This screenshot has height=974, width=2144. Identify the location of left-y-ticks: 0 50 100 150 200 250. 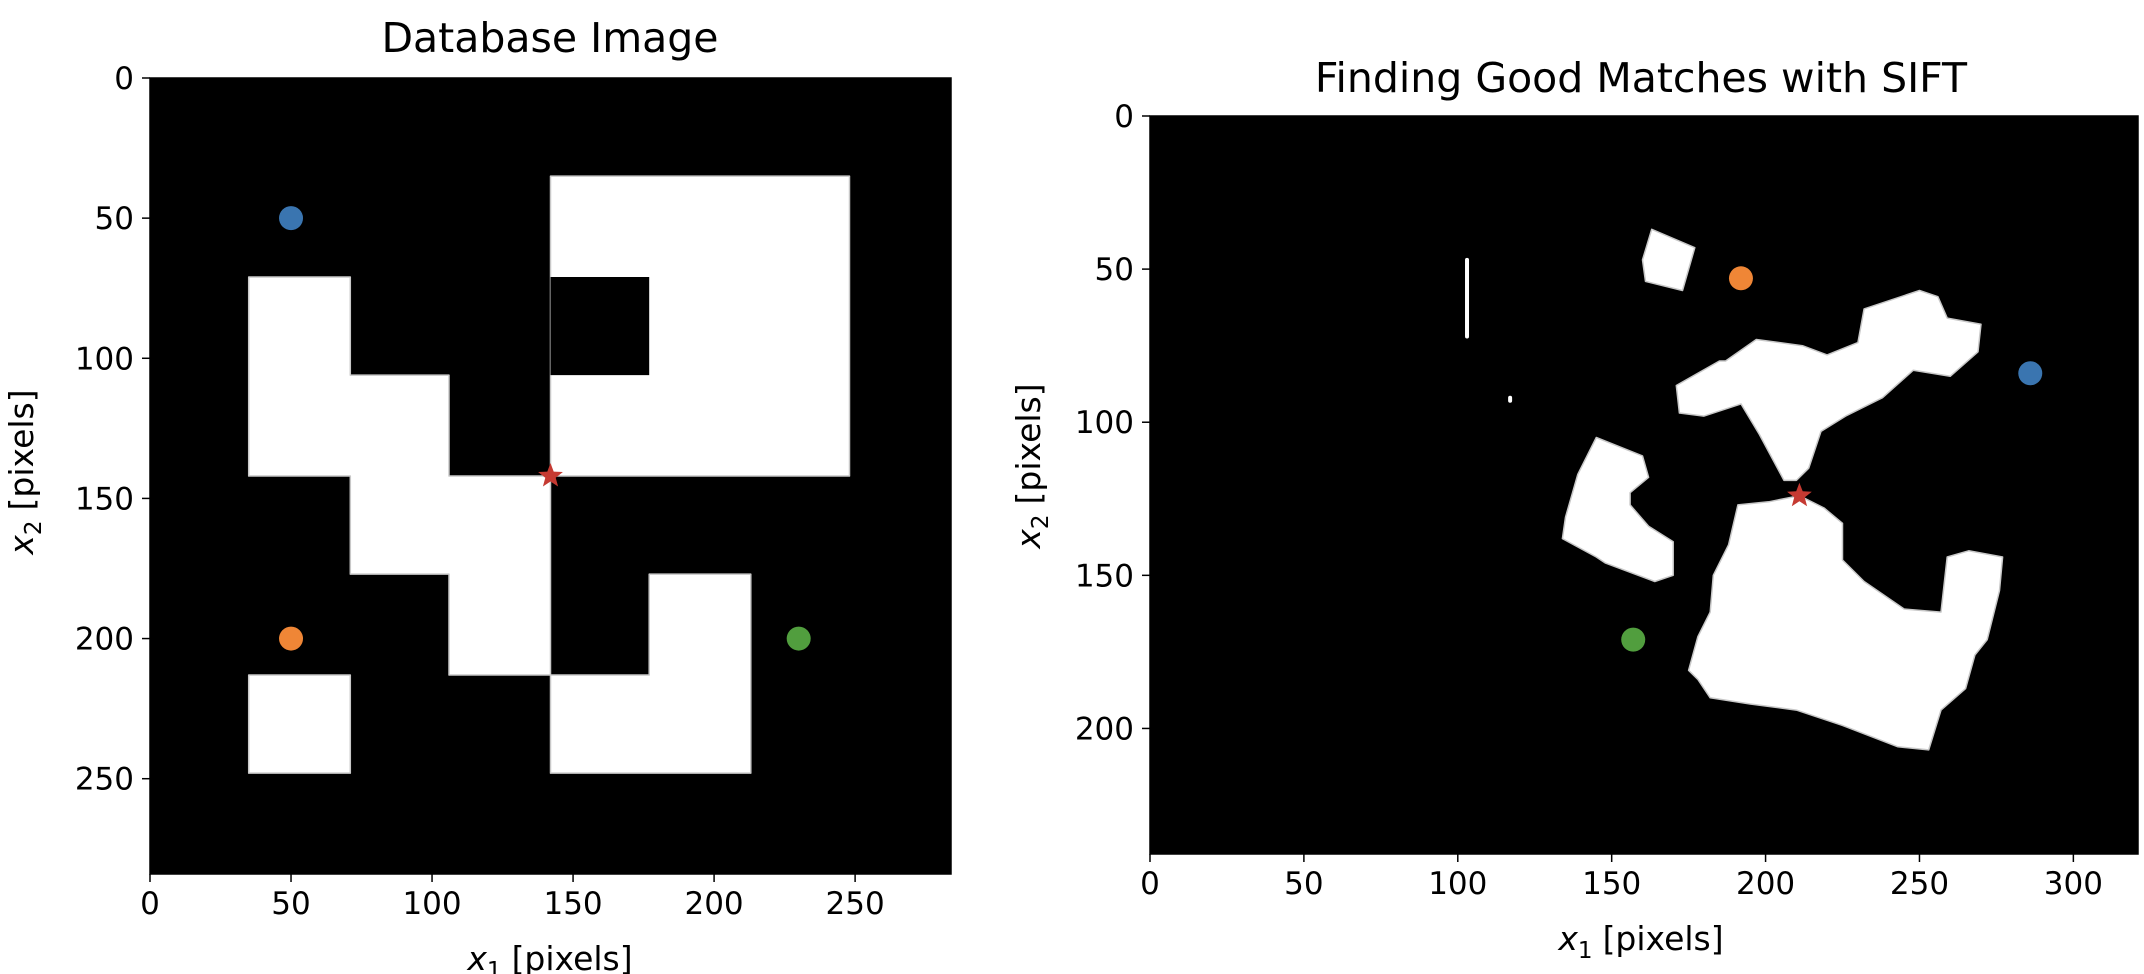
(112, 429).